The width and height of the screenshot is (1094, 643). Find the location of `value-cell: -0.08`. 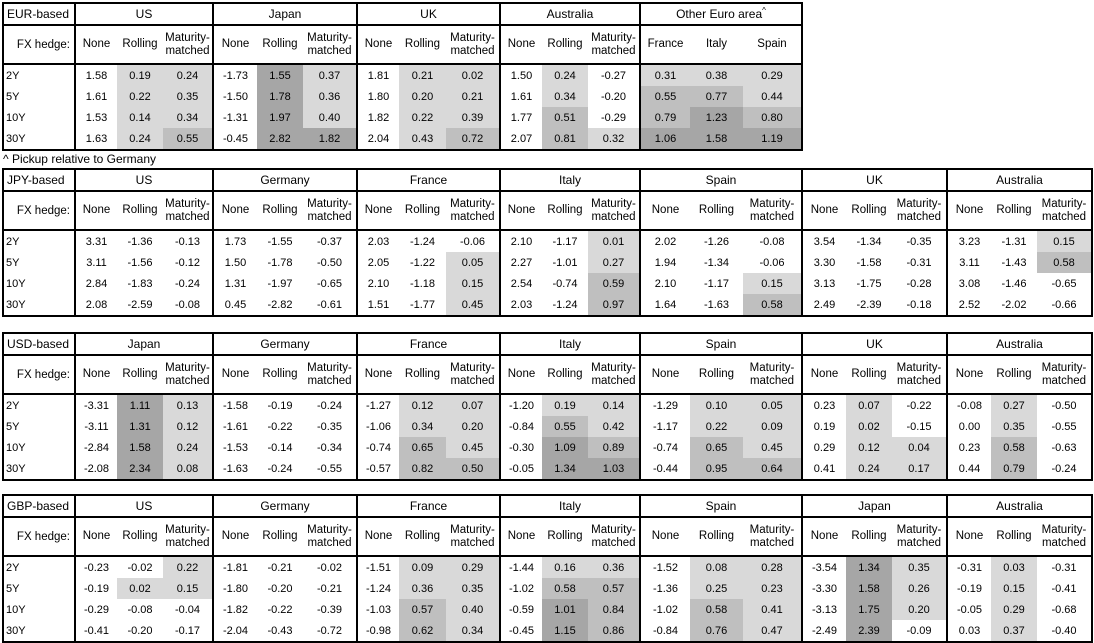

value-cell: -0.08 is located at coordinates (140, 609).